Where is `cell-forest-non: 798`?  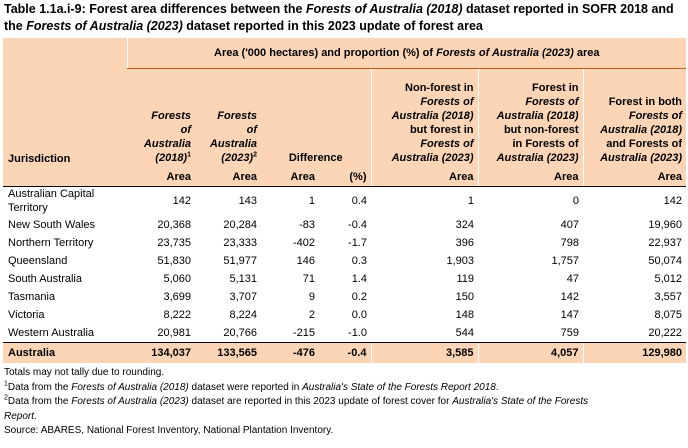
cell-forest-non: 798 is located at coordinates (569, 243).